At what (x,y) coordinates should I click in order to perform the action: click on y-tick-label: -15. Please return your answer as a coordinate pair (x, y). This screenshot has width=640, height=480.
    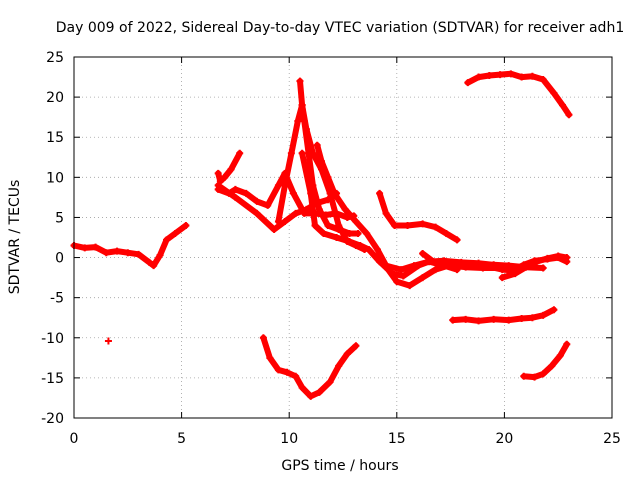
    Looking at the image, I should click on (52, 379).